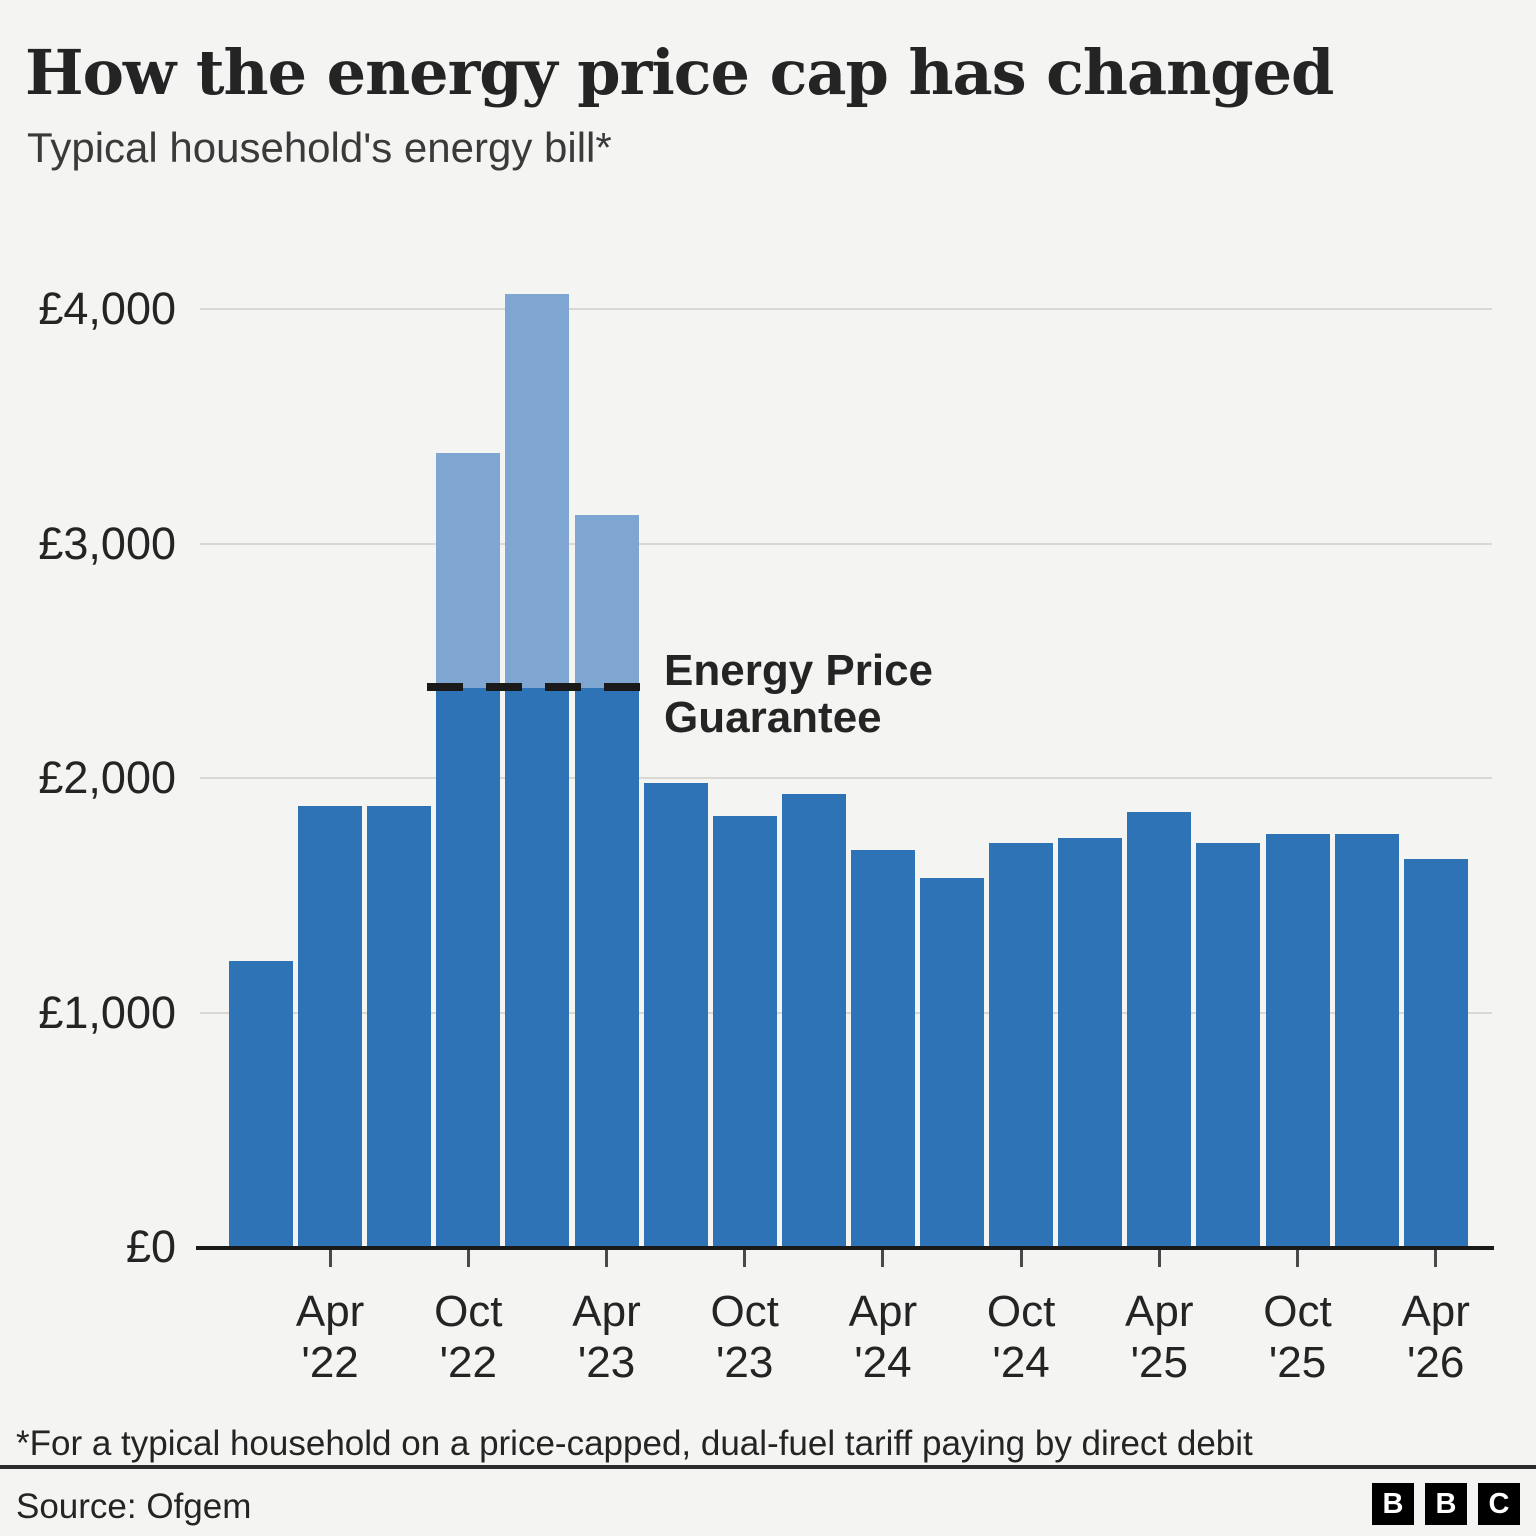  What do you see at coordinates (107, 1012) in the screenshot?
I see `y-axis-label-1000: £1,000` at bounding box center [107, 1012].